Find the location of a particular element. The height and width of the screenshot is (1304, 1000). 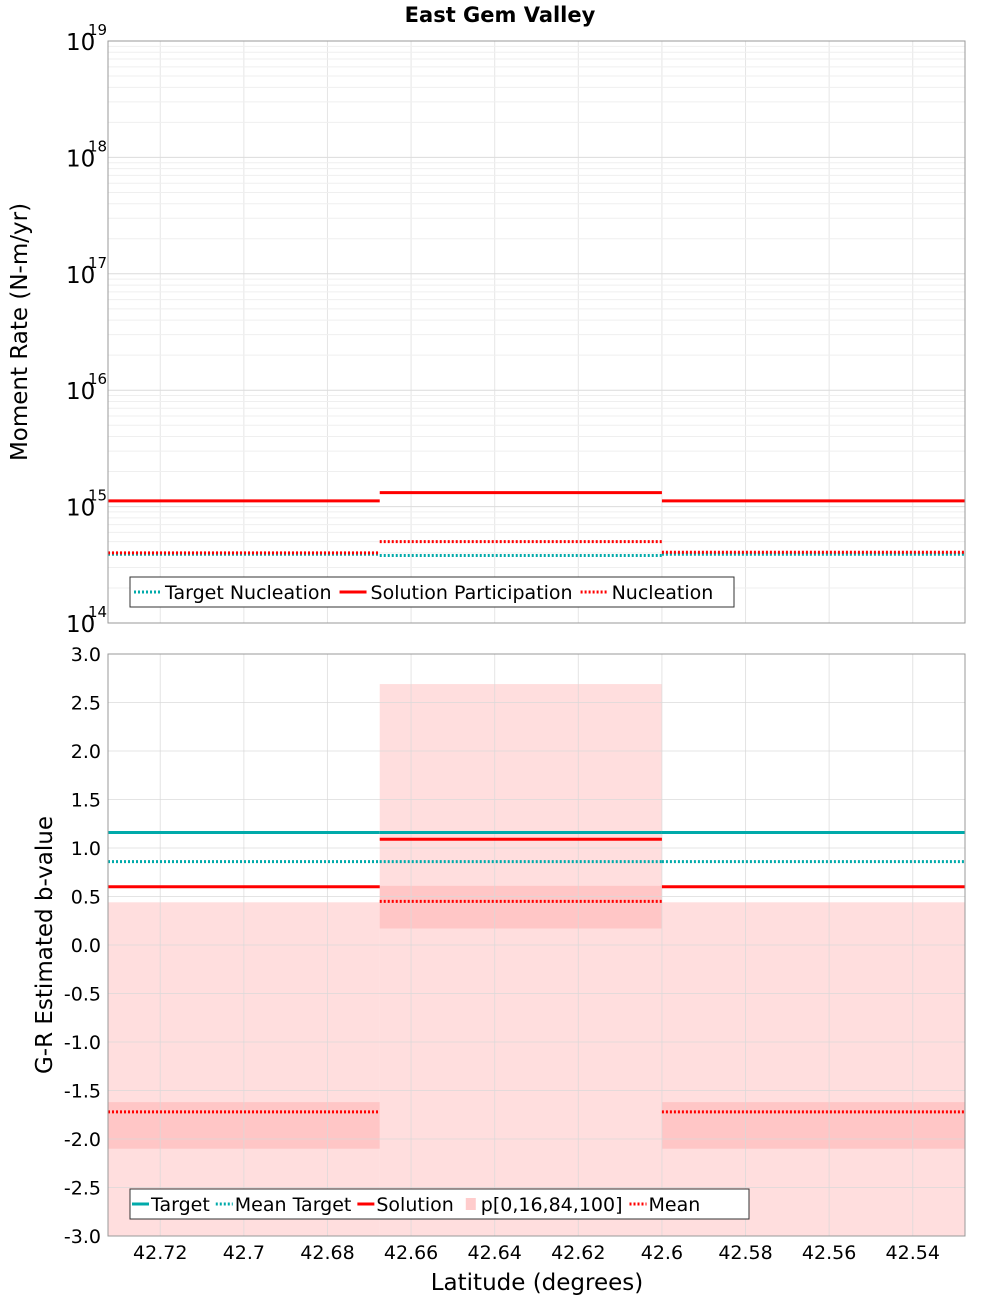

x-tick-label: 42.64 is located at coordinates (494, 1253).